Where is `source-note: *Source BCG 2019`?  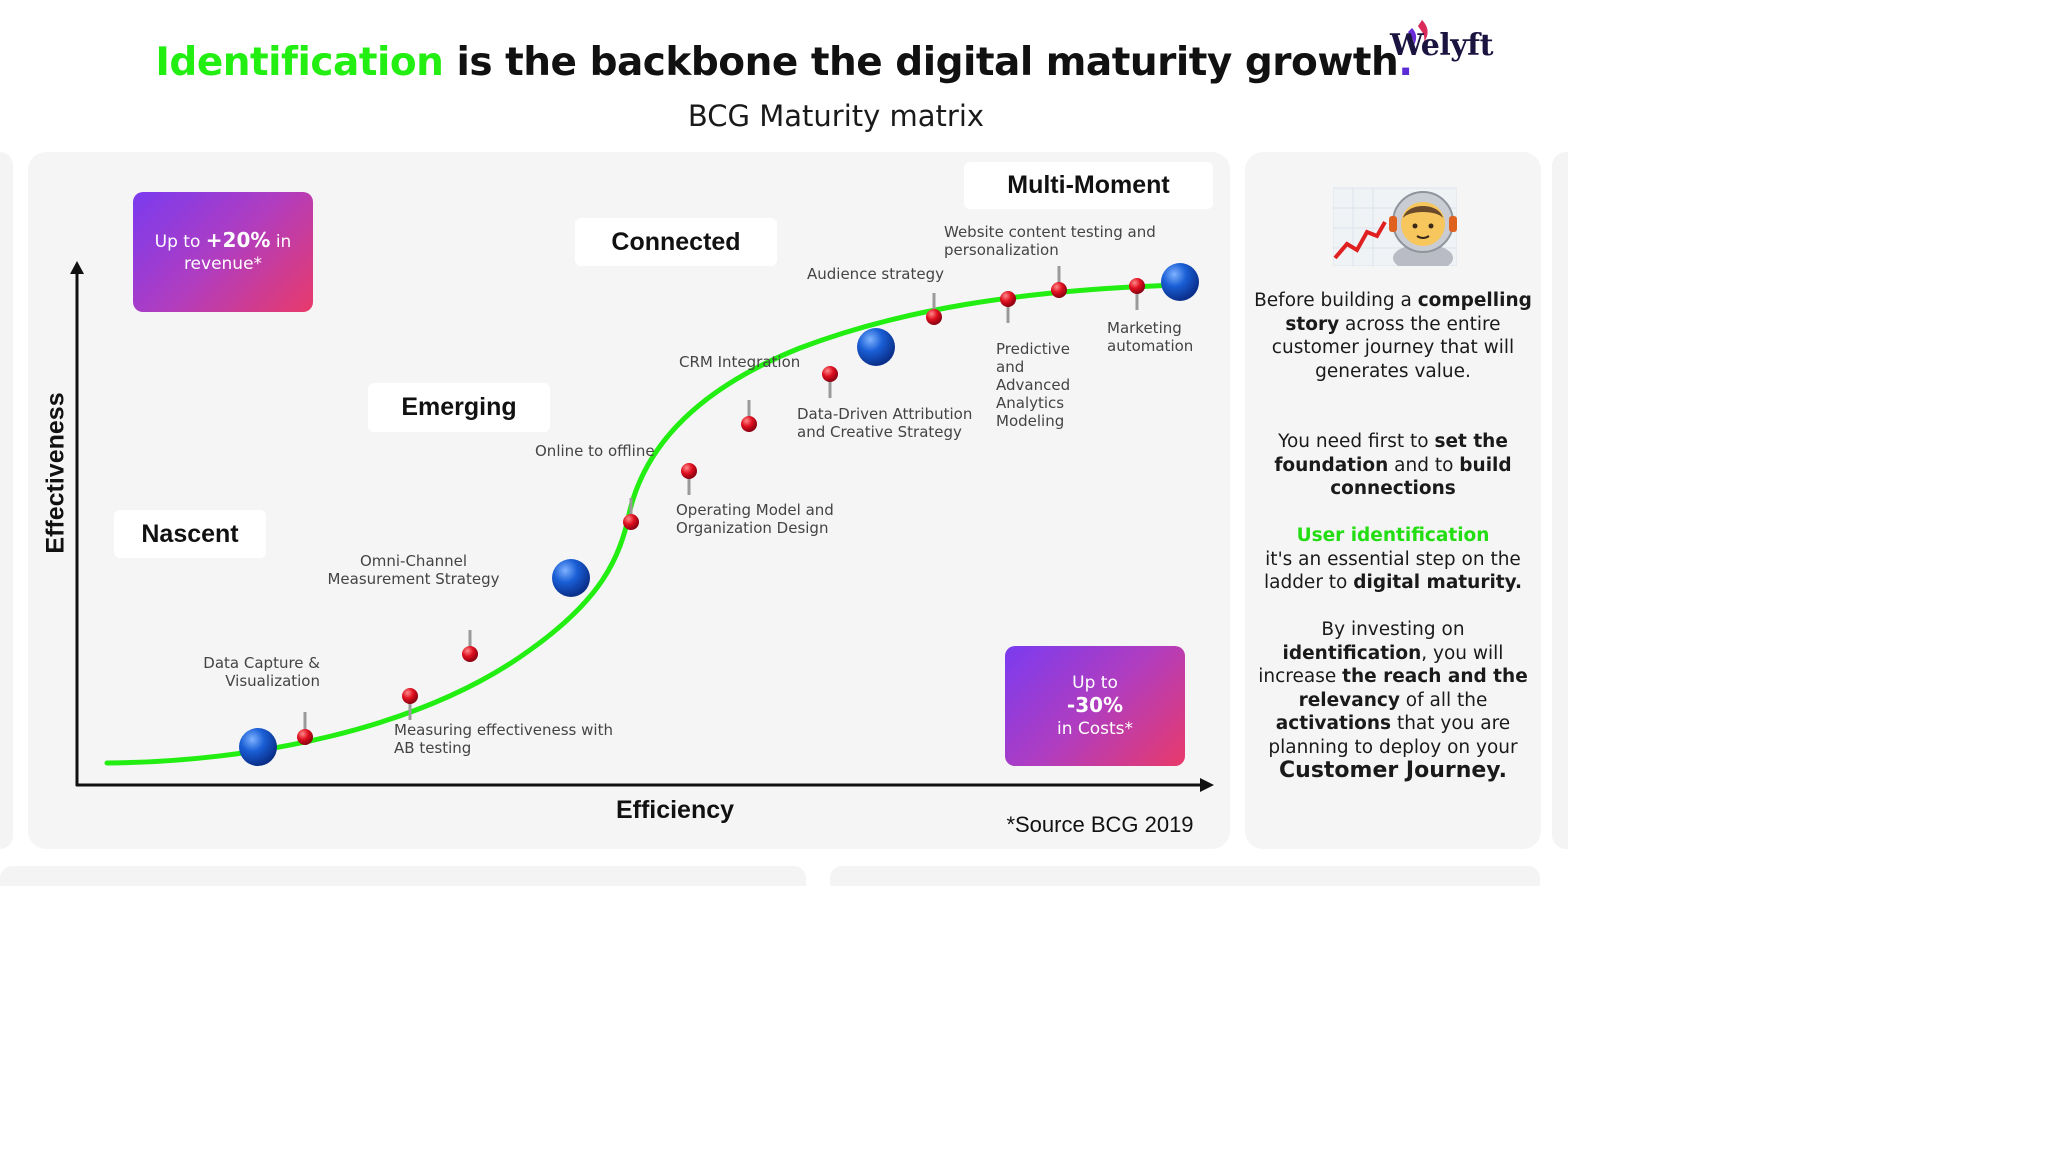
source-note: *Source BCG 2019 is located at coordinates (1100, 824).